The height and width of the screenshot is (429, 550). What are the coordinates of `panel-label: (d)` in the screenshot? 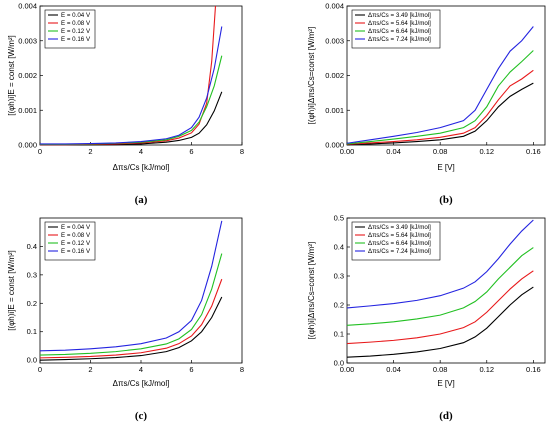 It's located at (446, 416).